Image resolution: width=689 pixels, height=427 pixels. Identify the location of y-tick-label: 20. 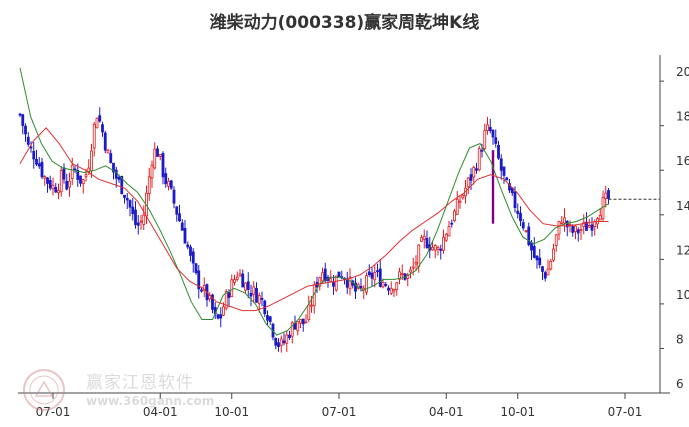
(682, 72).